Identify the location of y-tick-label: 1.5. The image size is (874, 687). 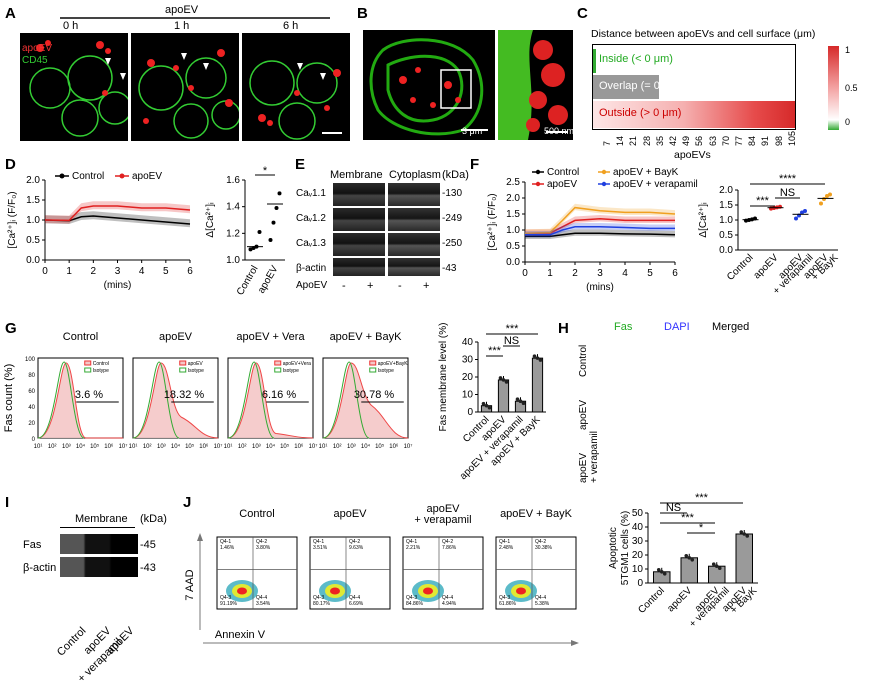
(33, 200).